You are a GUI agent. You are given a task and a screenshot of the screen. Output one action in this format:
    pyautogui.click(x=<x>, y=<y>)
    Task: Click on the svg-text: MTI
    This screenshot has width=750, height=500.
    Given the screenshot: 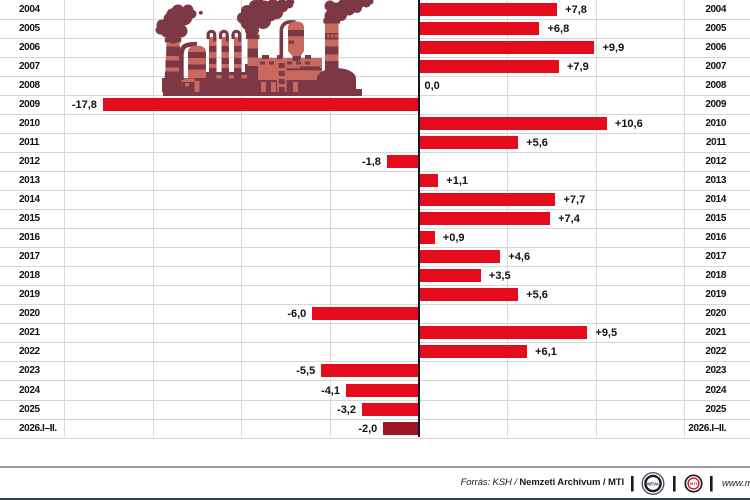 What is the action you would take?
    pyautogui.click(x=693, y=483)
    